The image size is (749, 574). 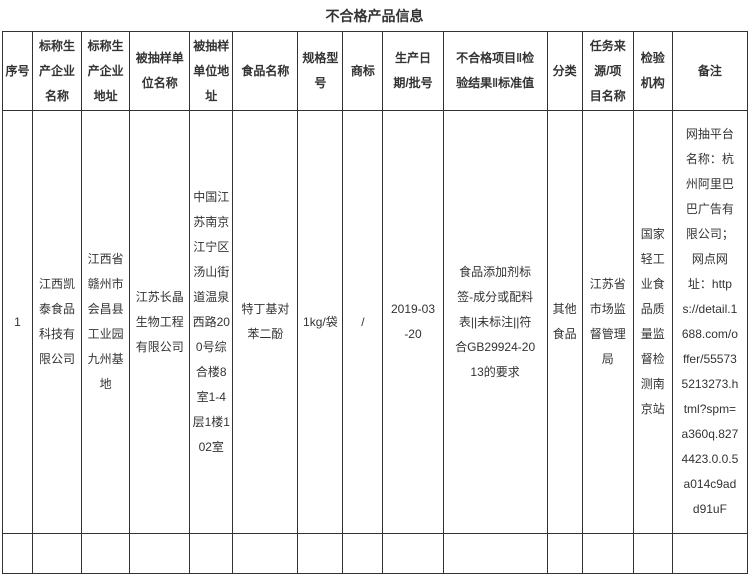 What do you see at coordinates (265, 322) in the screenshot?
I see `cell-food-name: 特丁基对苯二酚` at bounding box center [265, 322].